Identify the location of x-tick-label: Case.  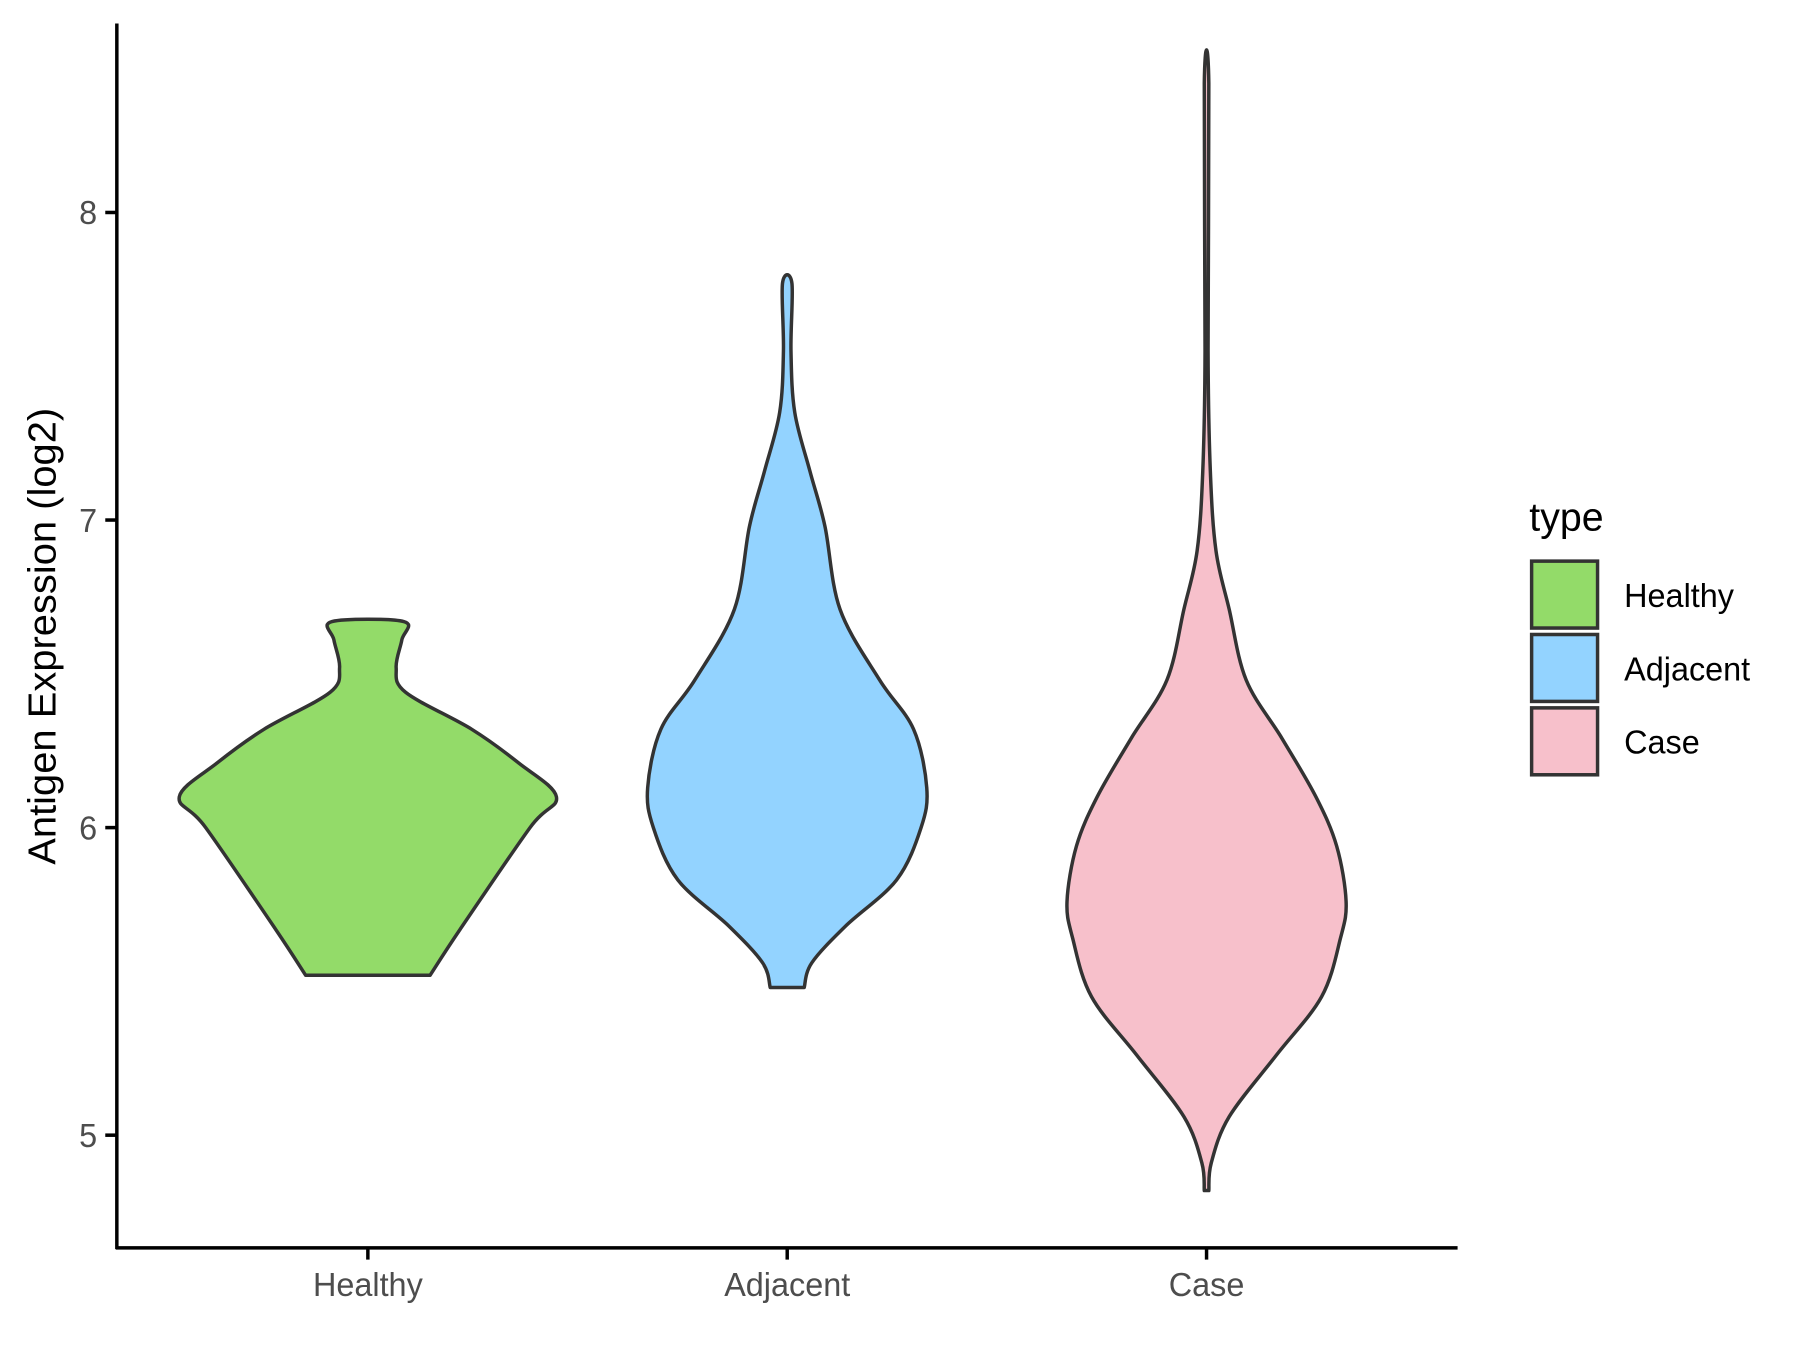
(1207, 1284).